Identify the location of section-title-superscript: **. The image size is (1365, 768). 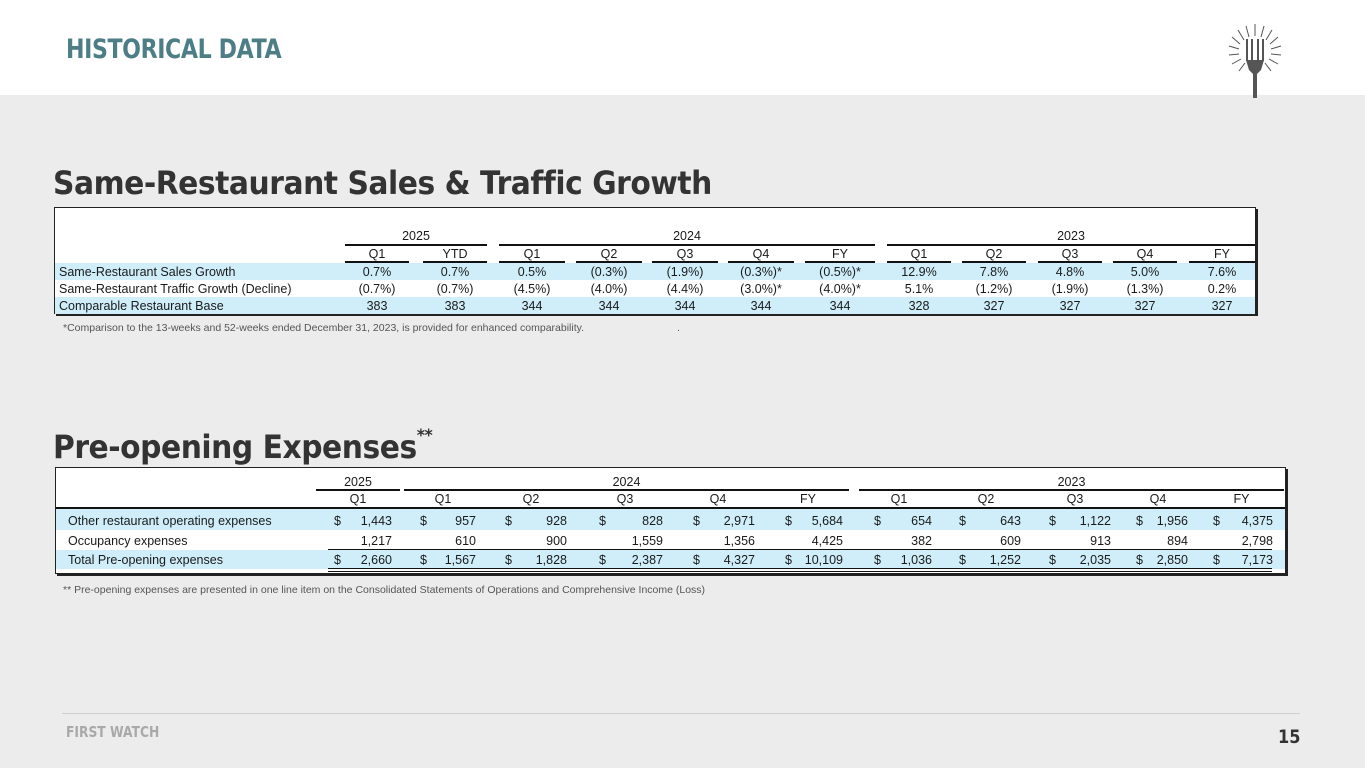
(424, 436).